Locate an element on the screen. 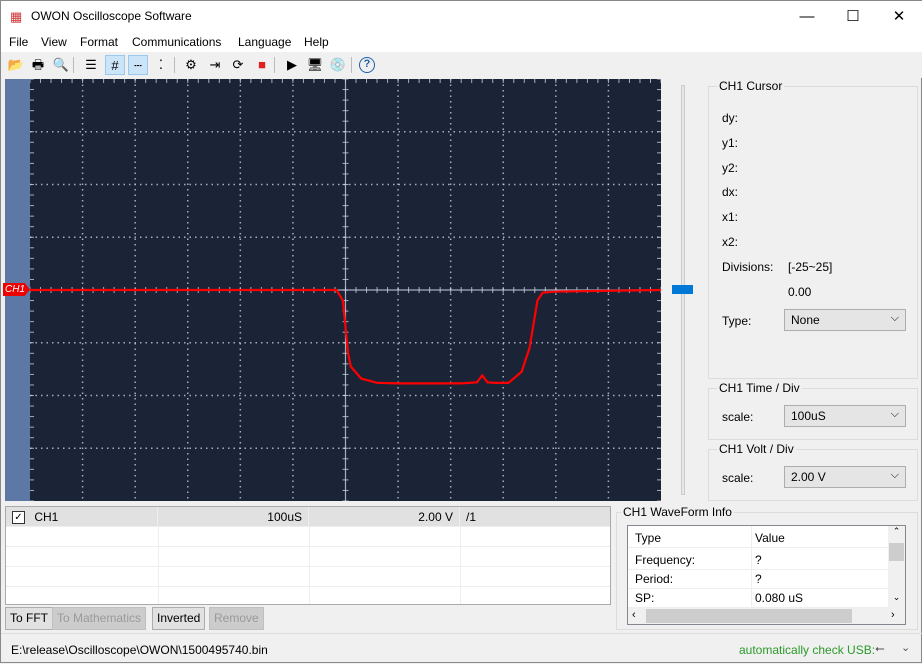 The width and height of the screenshot is (922, 664). dots-icon: ⁚ is located at coordinates (161, 64).